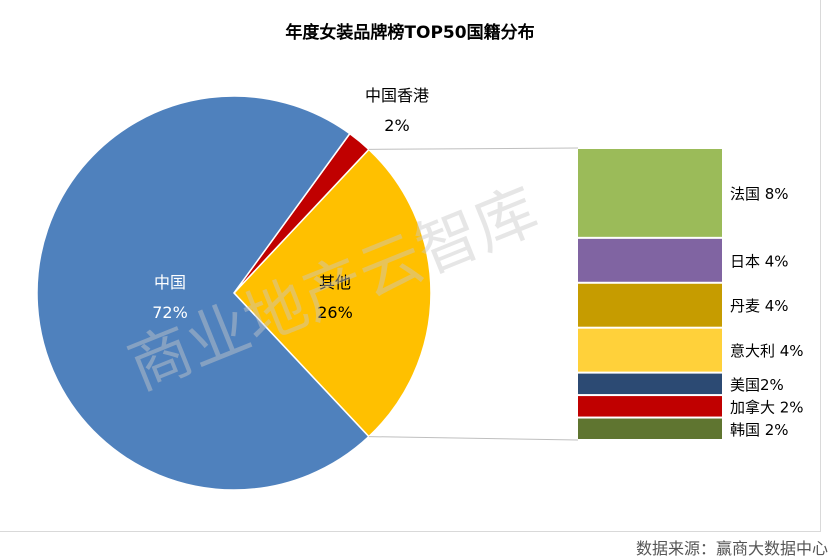 The image size is (834, 559). I want to click on pie-label-value-其他: 26%, so click(335, 312).